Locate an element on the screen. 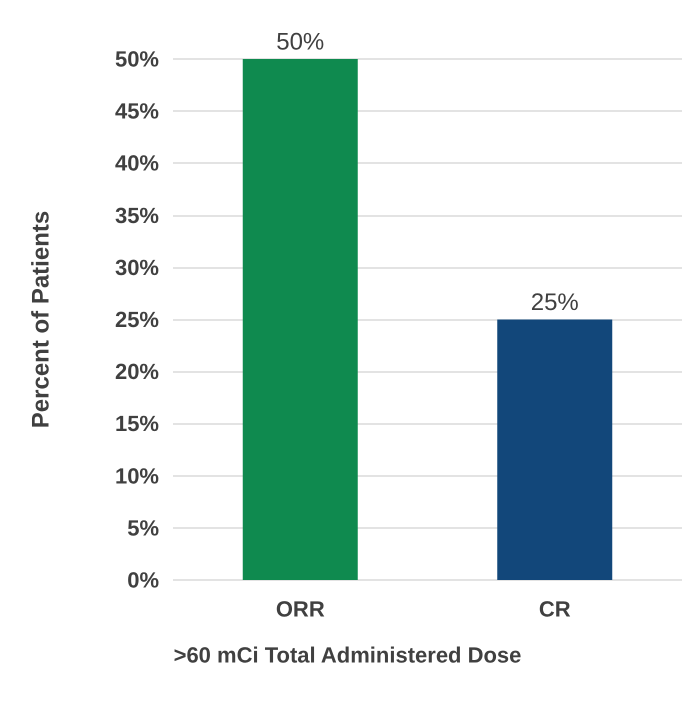 Image resolution: width=695 pixels, height=708 pixels. x-tick-label: CR is located at coordinates (554, 609).